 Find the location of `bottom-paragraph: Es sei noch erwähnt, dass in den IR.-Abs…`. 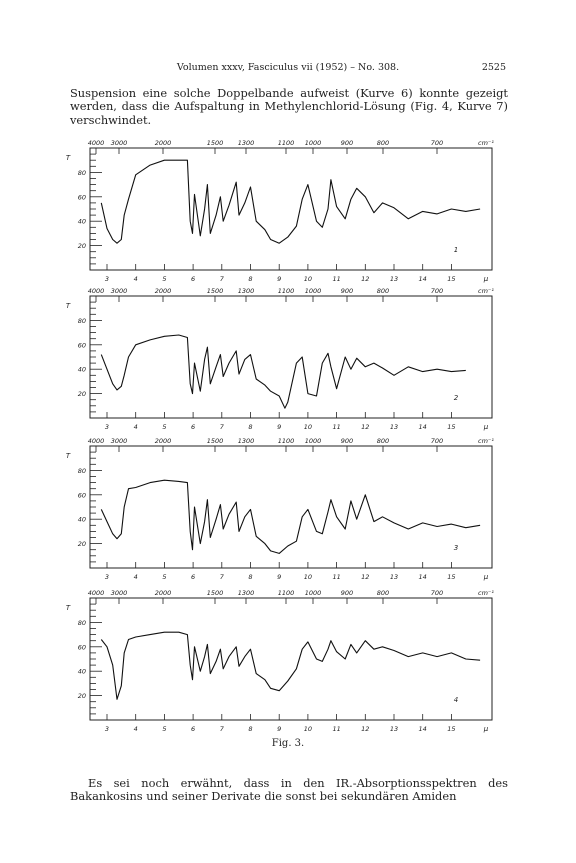

bottom-paragraph: Es sei noch erwähnt, dass in den IR.-Abs… is located at coordinates (289, 790).